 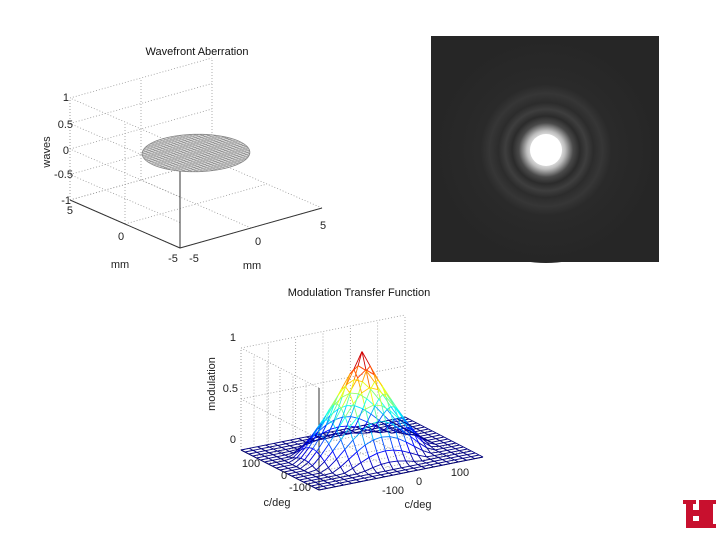 What do you see at coordinates (323, 331) in the screenshot?
I see `mtf-gridline` at bounding box center [323, 331].